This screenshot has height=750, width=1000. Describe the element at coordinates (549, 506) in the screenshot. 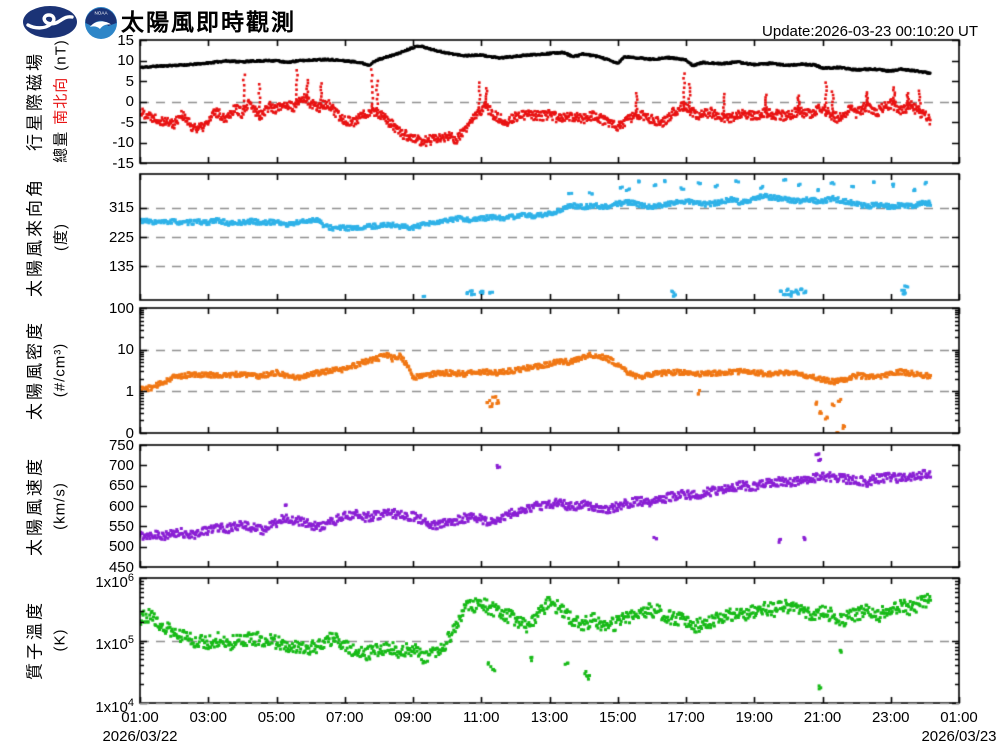

I see `panel-speed` at that location.